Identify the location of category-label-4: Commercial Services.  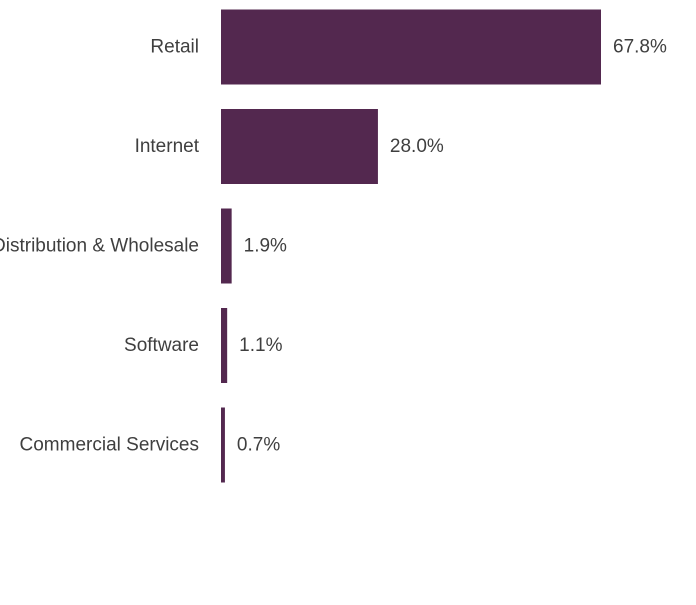
(109, 445).